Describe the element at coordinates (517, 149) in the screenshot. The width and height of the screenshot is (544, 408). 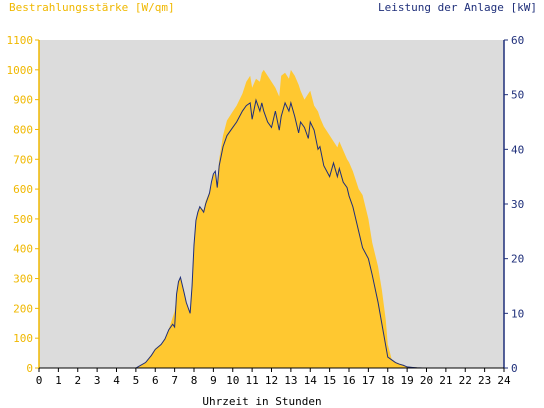
I see `y-right-tick-label: 40` at that location.